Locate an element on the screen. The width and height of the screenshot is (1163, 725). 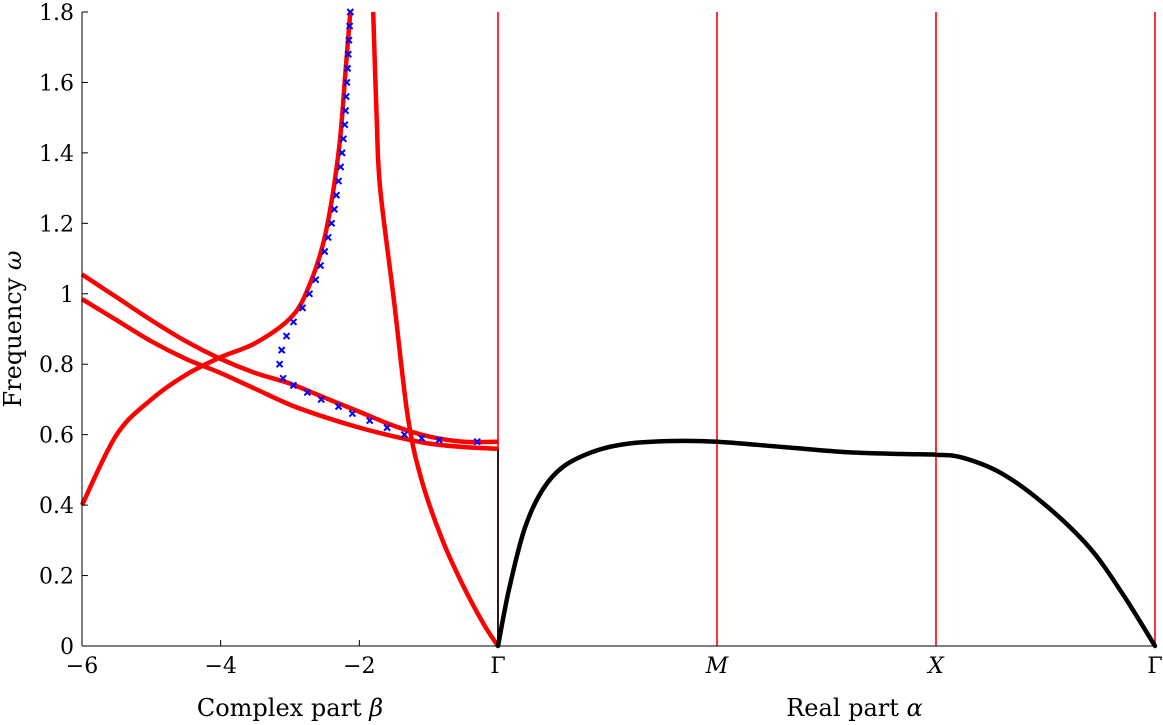
y-tick-label-2: 0.4 is located at coordinates (56, 506).